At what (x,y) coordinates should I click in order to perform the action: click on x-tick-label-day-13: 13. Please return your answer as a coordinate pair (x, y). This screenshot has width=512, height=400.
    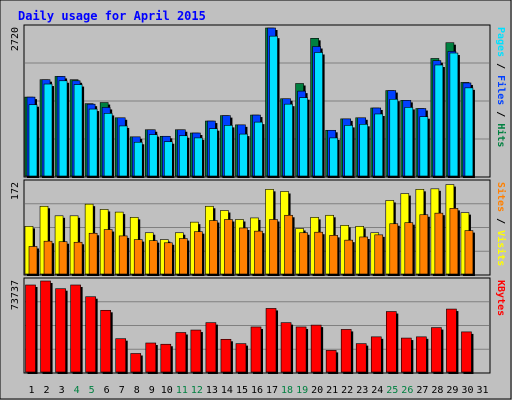
    Looking at the image, I should click on (212, 390).